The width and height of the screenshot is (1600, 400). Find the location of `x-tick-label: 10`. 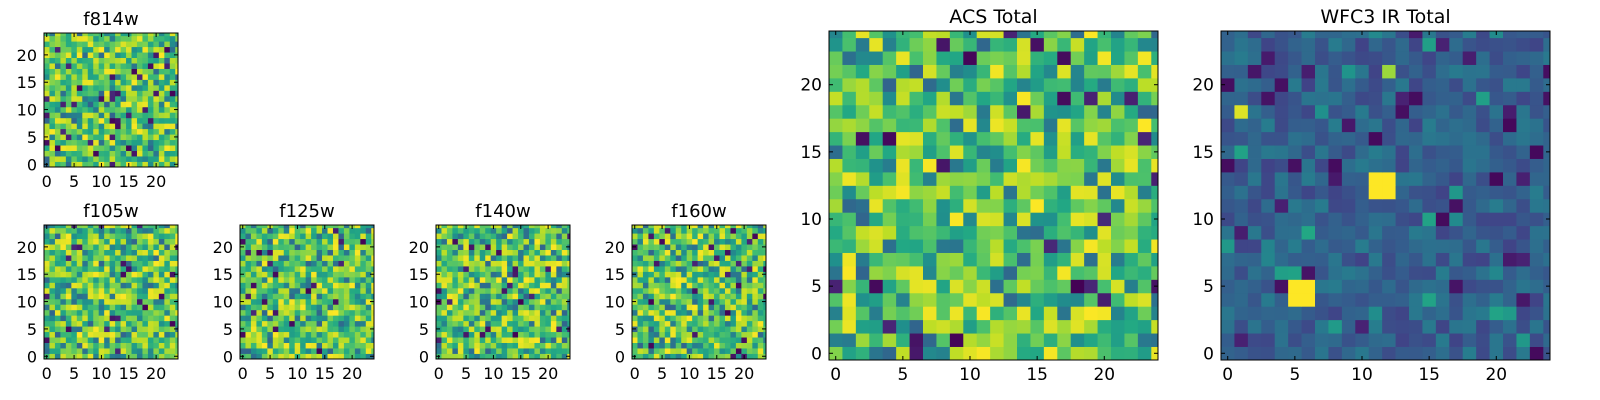

x-tick-label: 10 is located at coordinates (101, 181).